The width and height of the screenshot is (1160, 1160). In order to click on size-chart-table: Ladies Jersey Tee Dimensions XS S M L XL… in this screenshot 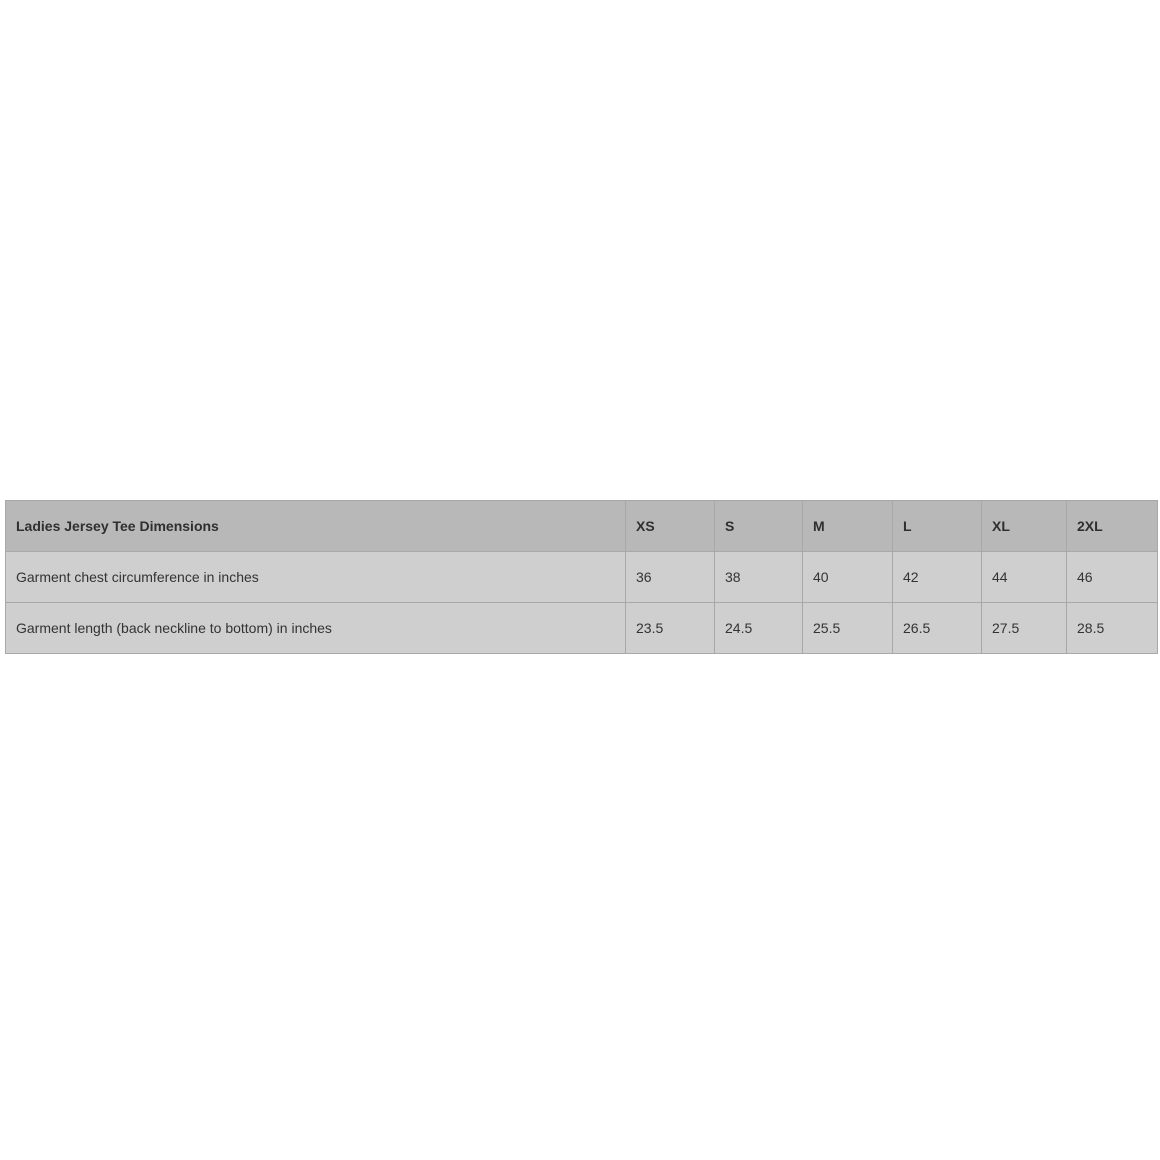, I will do `click(581, 577)`.